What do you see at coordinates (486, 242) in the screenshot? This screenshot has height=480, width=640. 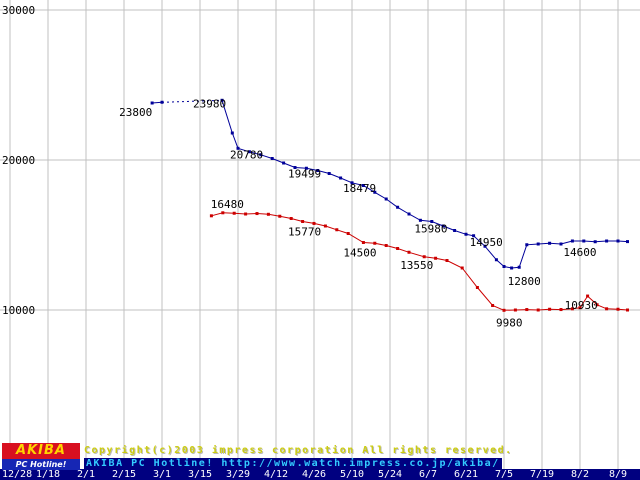 I see `data-label: 14950` at bounding box center [486, 242].